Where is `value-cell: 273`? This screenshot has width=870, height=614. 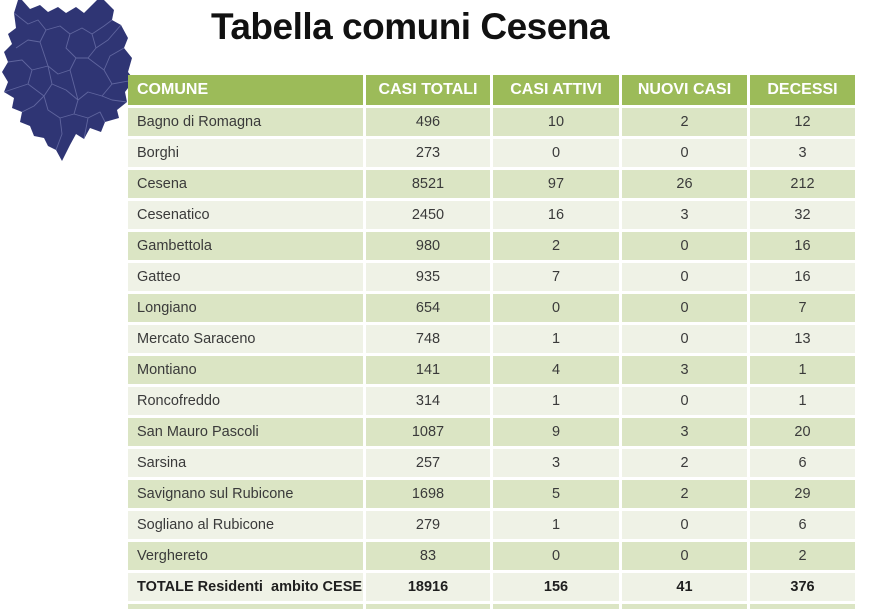
value-cell: 273 is located at coordinates (429, 154).